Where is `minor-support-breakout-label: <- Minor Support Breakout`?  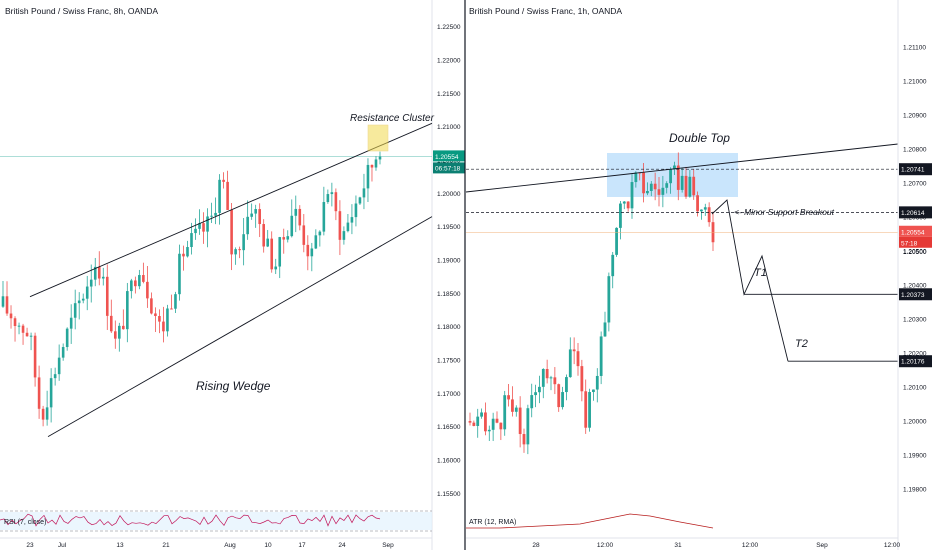
minor-support-breakout-label: <- Minor Support Breakout is located at coordinates (784, 212).